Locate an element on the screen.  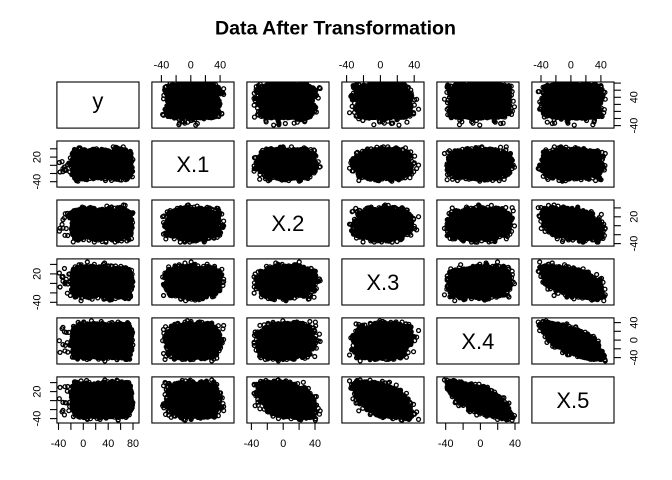
svg-text: 80 is located at coordinates (133, 444).